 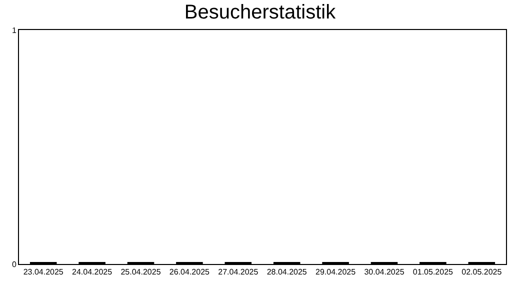 What do you see at coordinates (43, 272) in the screenshot?
I see `x-tick-label: 23.04.2025` at bounding box center [43, 272].